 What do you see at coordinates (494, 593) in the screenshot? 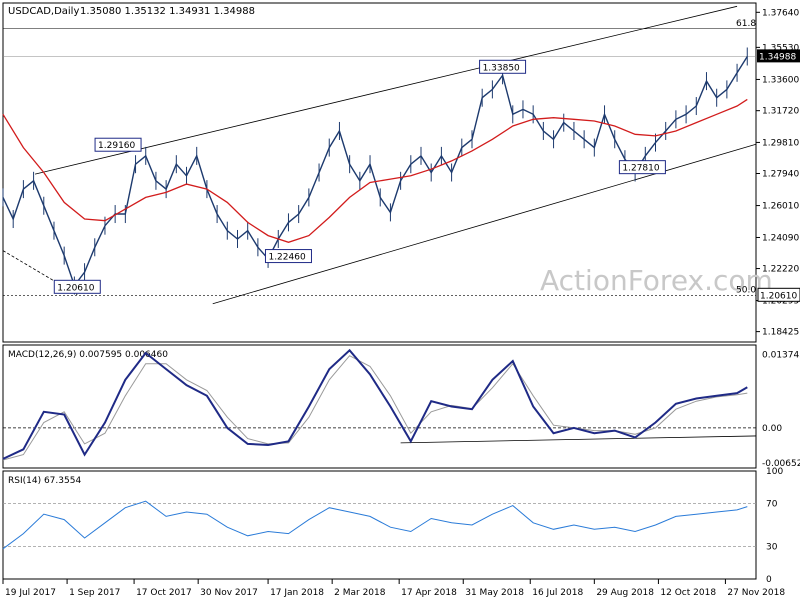
I see `x-tick-label-7: 31 May 2018` at bounding box center [494, 593].